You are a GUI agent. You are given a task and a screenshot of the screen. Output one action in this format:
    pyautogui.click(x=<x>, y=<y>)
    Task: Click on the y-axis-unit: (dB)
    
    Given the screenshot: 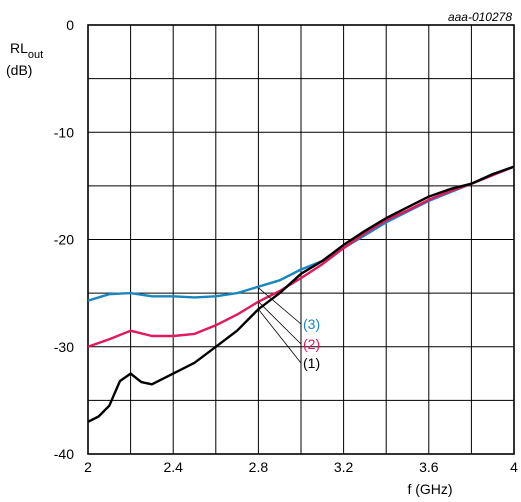 What is the action you would take?
    pyautogui.click(x=19, y=70)
    